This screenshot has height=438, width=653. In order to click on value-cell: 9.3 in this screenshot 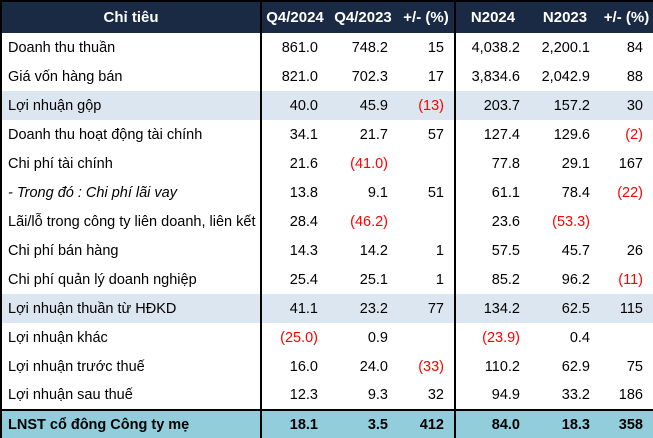, I will do `click(377, 395)`.